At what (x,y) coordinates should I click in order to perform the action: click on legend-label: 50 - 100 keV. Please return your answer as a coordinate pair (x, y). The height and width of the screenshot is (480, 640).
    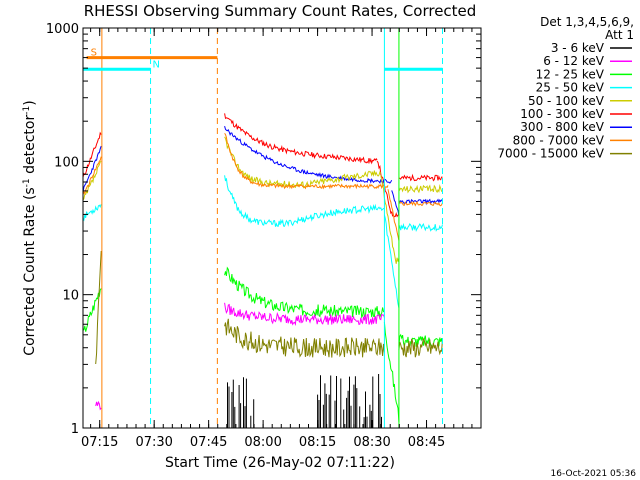
    Looking at the image, I should click on (566, 101).